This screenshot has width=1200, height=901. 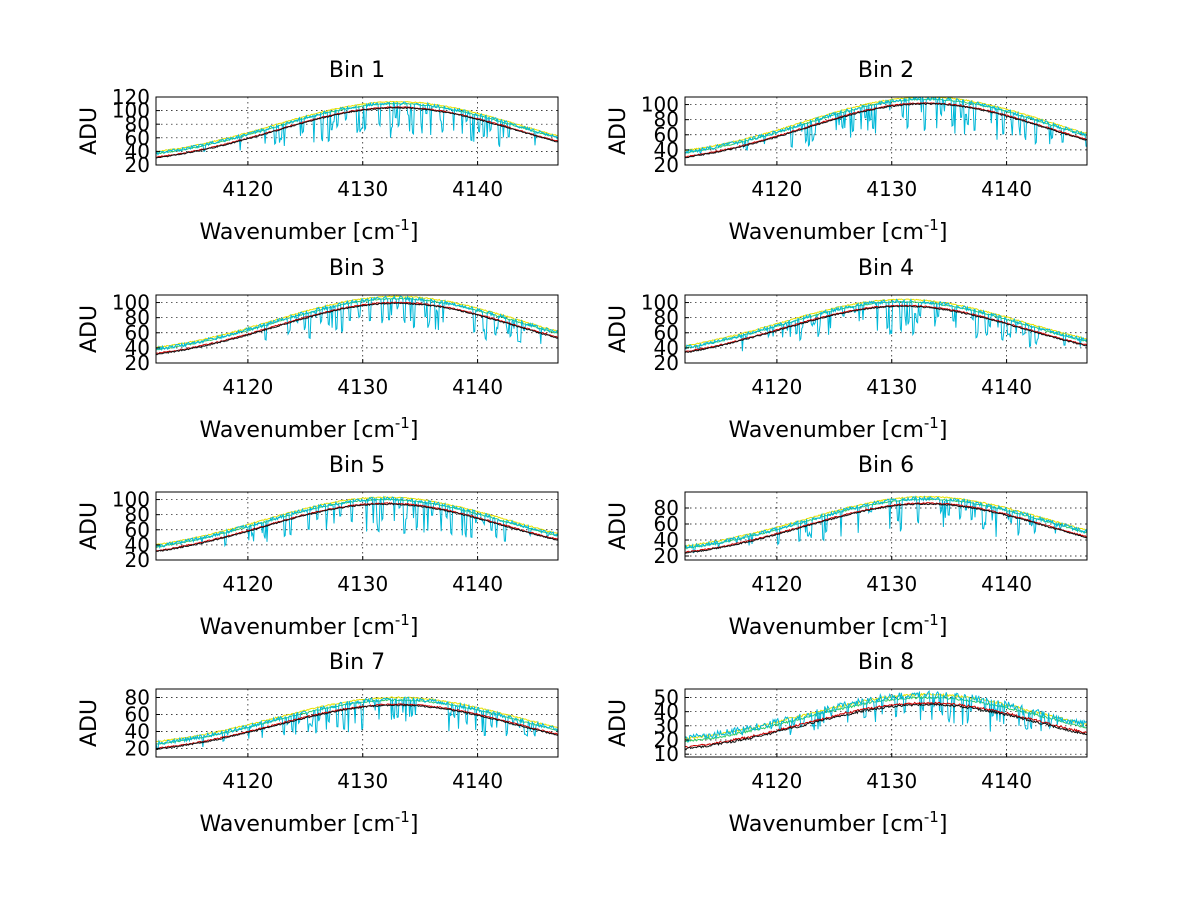 I want to click on subplot-title: Bin 2, so click(x=886, y=70).